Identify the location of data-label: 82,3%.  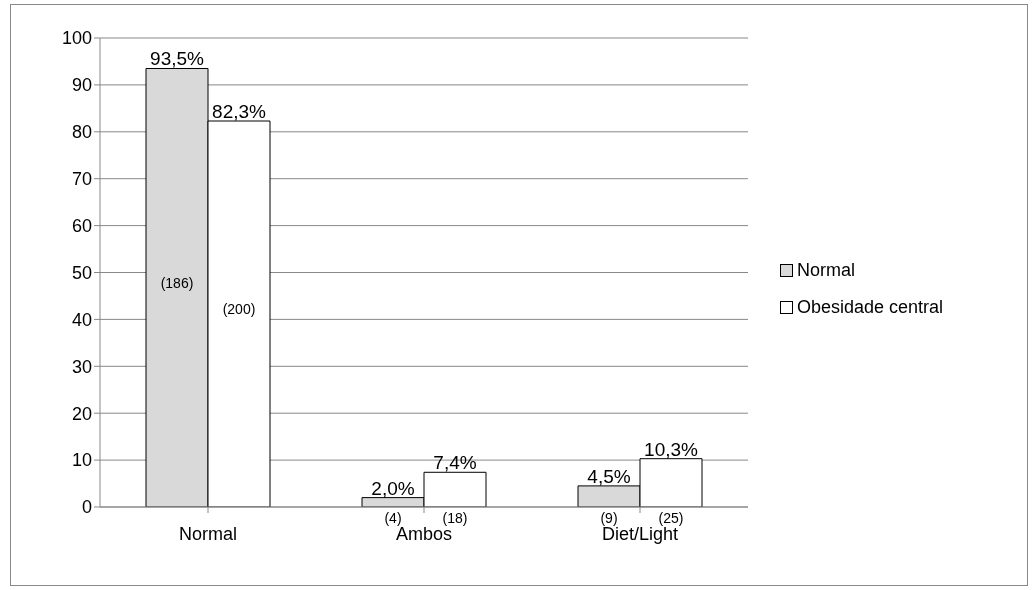
(239, 112).